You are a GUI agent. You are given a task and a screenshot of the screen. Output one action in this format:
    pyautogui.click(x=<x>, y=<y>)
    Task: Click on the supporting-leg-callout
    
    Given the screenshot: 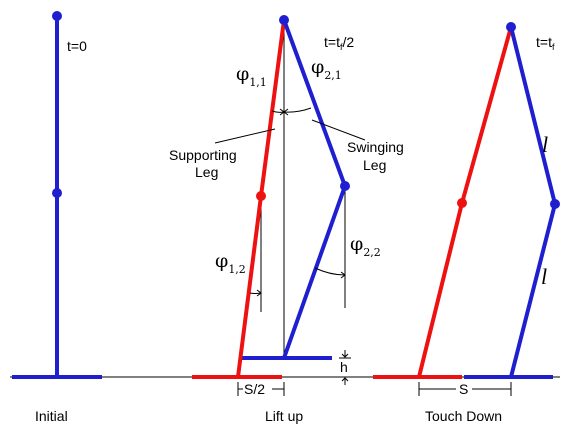 What is the action you would take?
    pyautogui.click(x=245, y=136)
    